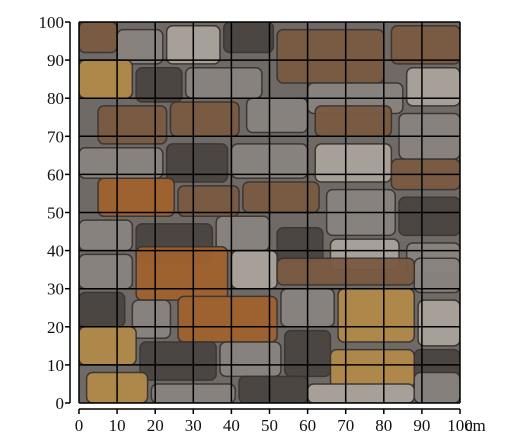 This screenshot has width=509, height=438. I want to click on y-axis-tick-labels: 0 10 20 30 40 50 60 70 80 90 100, so click(52, 213).